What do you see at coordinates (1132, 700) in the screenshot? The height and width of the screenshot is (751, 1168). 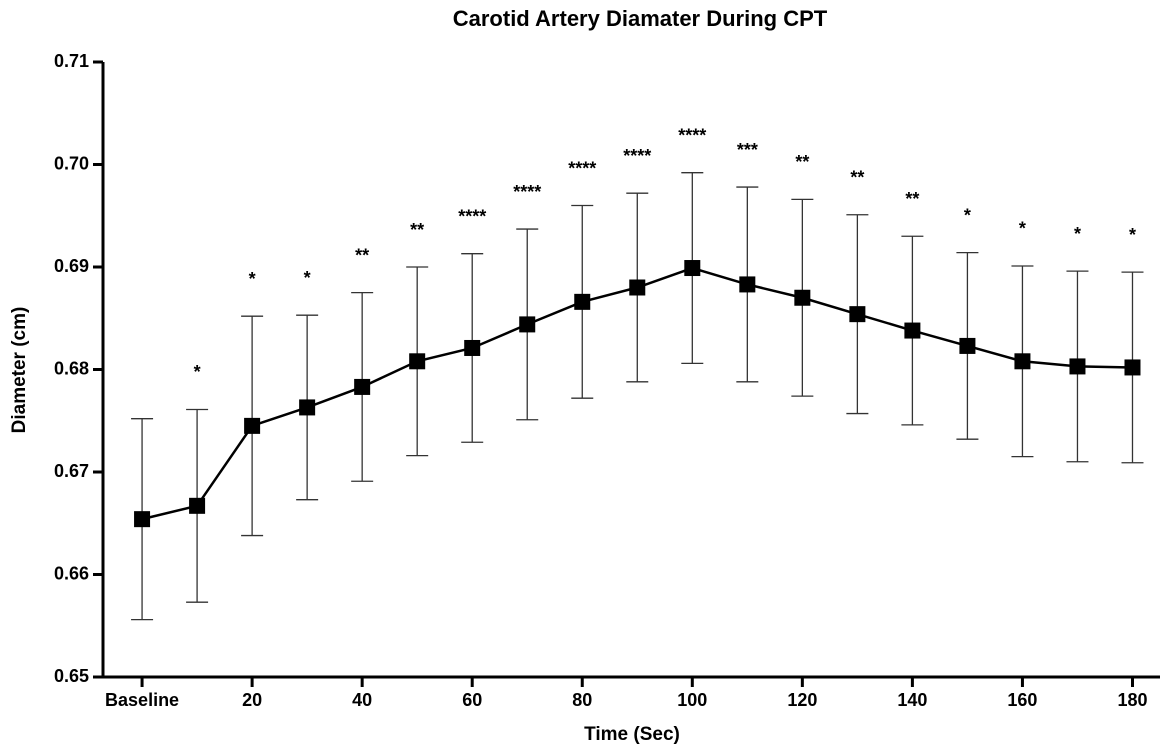 I see `x-tick-label: 180` at bounding box center [1132, 700].